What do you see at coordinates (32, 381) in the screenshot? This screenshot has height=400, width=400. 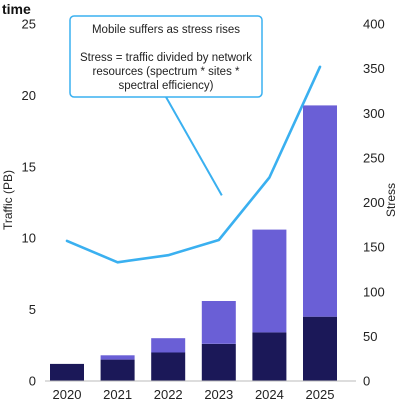 I see `y-left-tick-label: 0` at bounding box center [32, 381].